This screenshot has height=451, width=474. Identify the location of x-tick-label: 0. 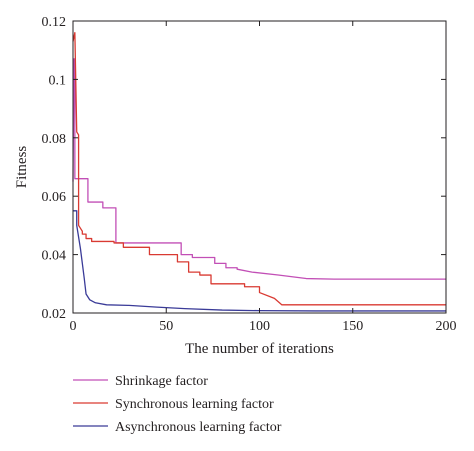
(73, 326).